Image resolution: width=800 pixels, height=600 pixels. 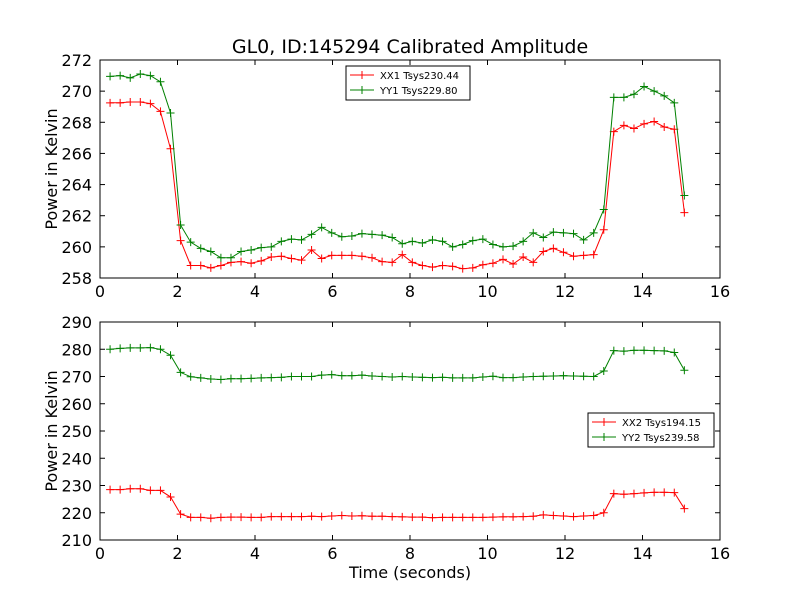 What do you see at coordinates (410, 553) in the screenshot?
I see `x-tick-label: 8` at bounding box center [410, 553].